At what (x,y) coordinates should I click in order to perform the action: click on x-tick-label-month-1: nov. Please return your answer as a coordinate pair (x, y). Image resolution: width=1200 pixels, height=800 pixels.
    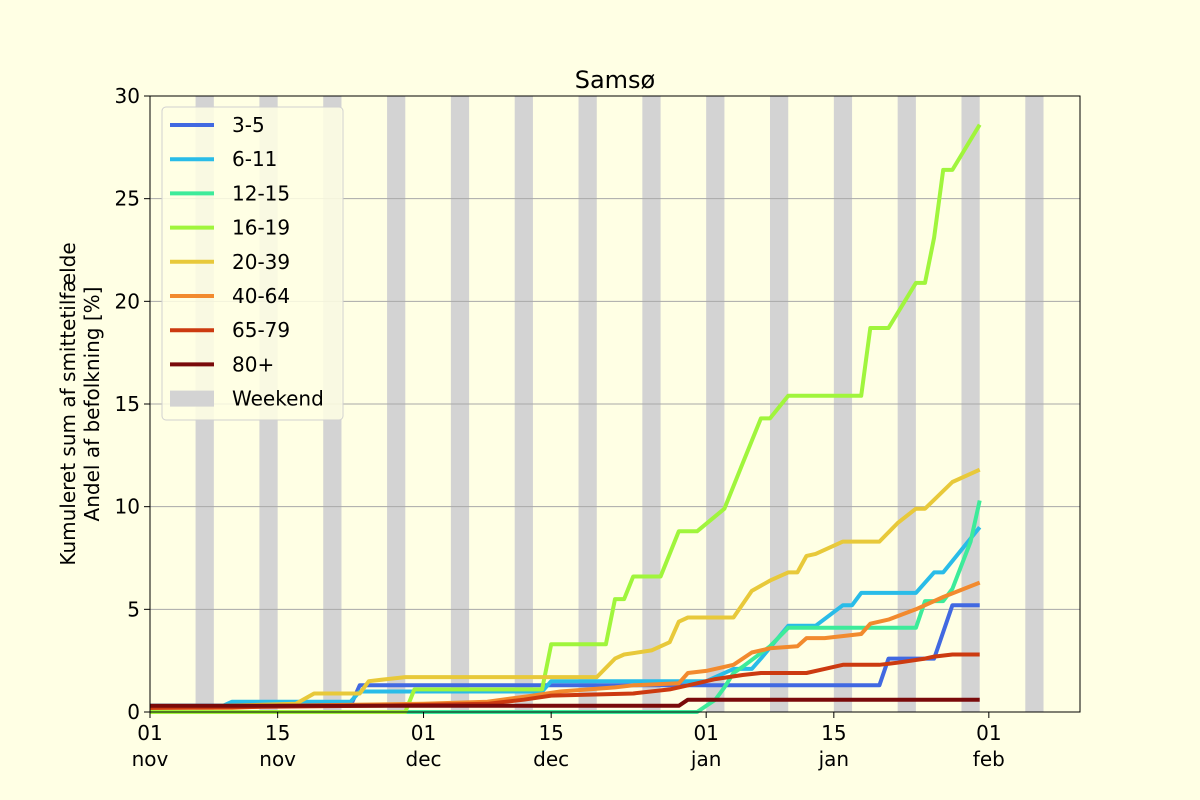
    Looking at the image, I should click on (277, 759).